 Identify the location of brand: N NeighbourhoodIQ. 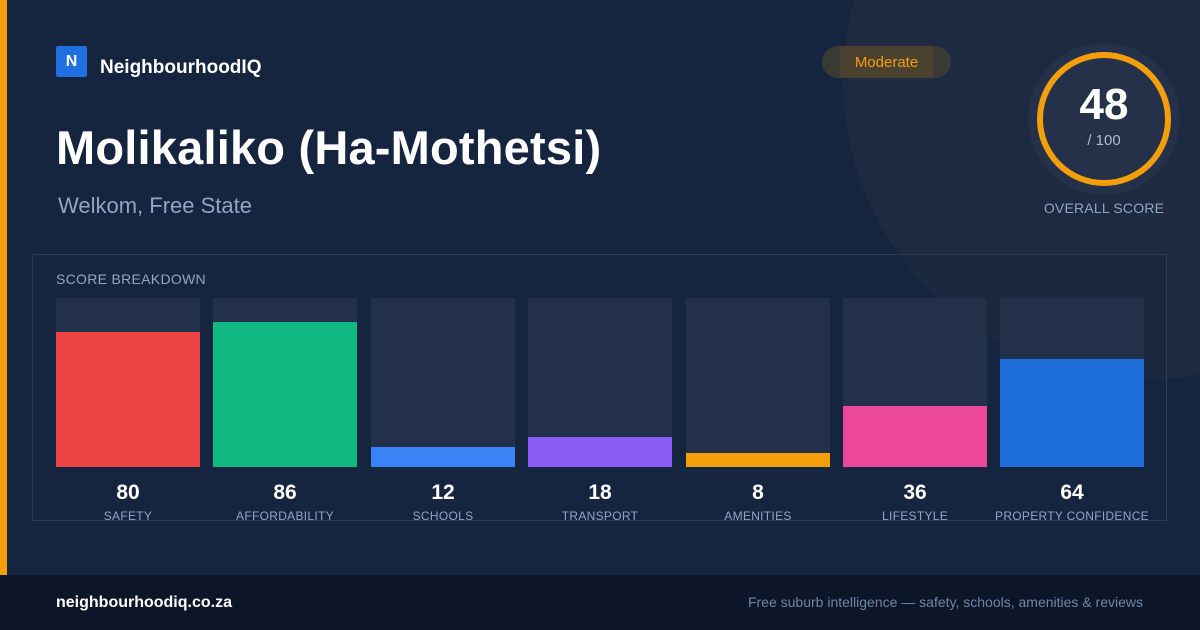
(158, 62).